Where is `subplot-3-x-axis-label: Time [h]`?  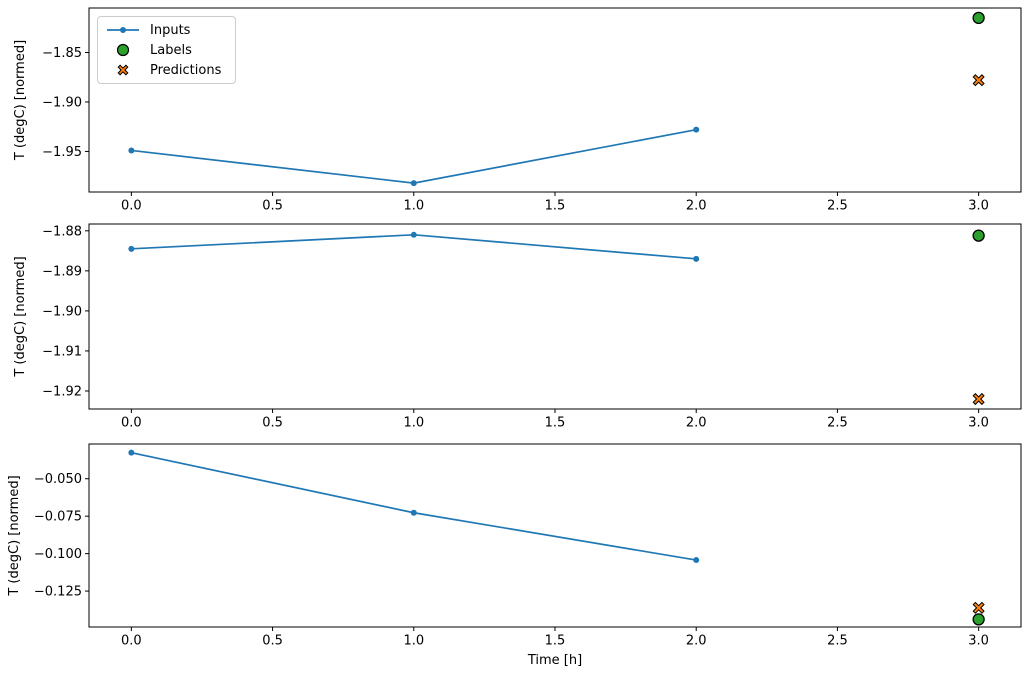 subplot-3-x-axis-label: Time [h] is located at coordinates (554, 660).